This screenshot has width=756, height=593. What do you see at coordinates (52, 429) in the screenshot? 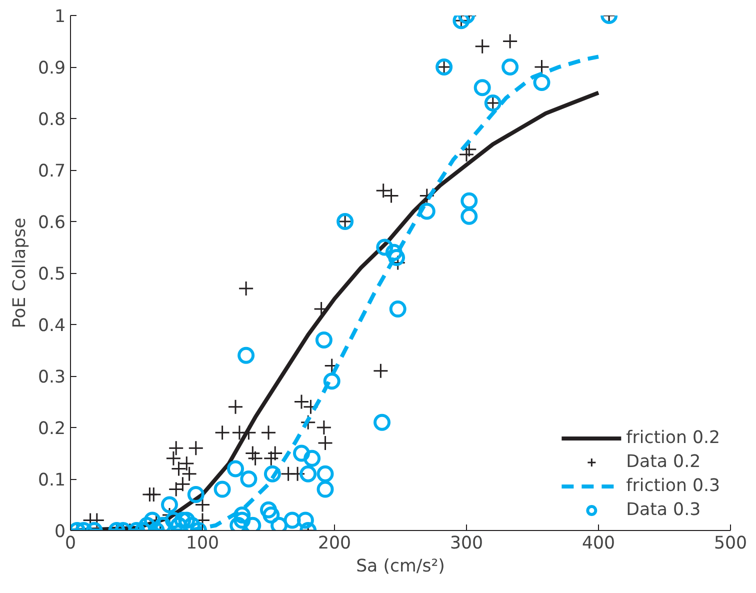
I see `y-tick-label: 0.2` at bounding box center [52, 429].